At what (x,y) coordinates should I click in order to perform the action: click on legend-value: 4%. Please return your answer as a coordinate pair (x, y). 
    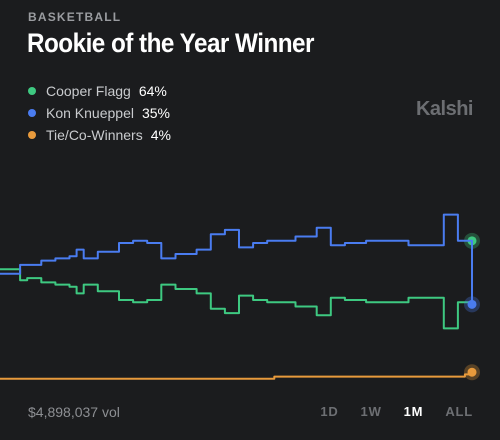
    Looking at the image, I should click on (160, 135).